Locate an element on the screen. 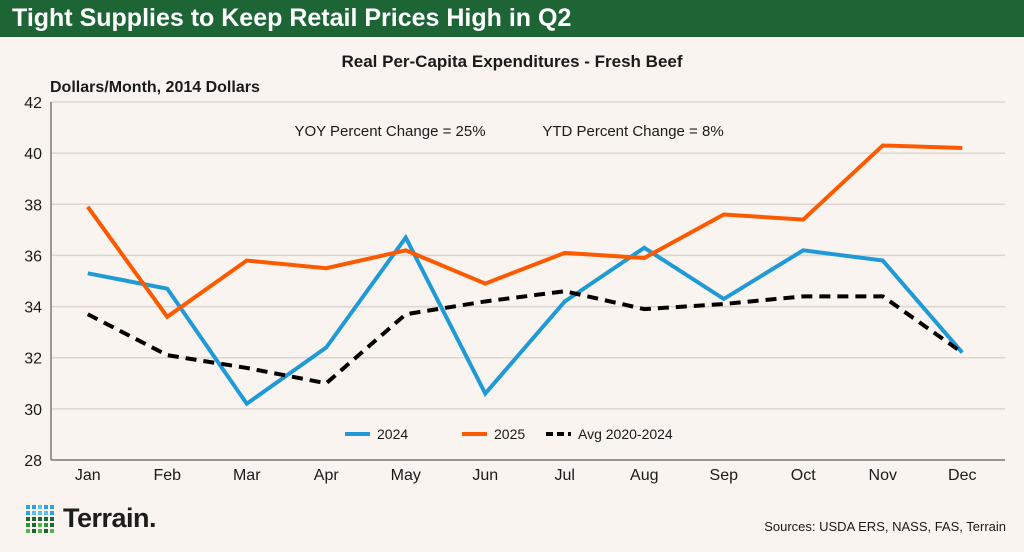  y-tick-label: 36 is located at coordinates (33, 256).